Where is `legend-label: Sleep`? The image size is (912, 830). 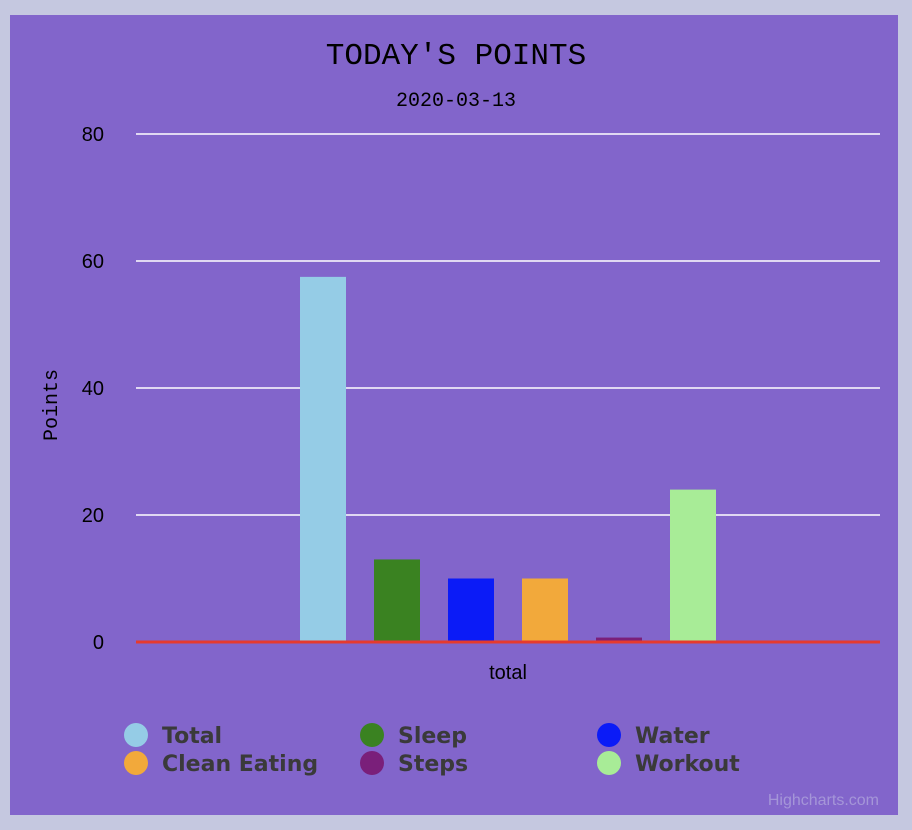
legend-label: Sleep is located at coordinates (432, 736).